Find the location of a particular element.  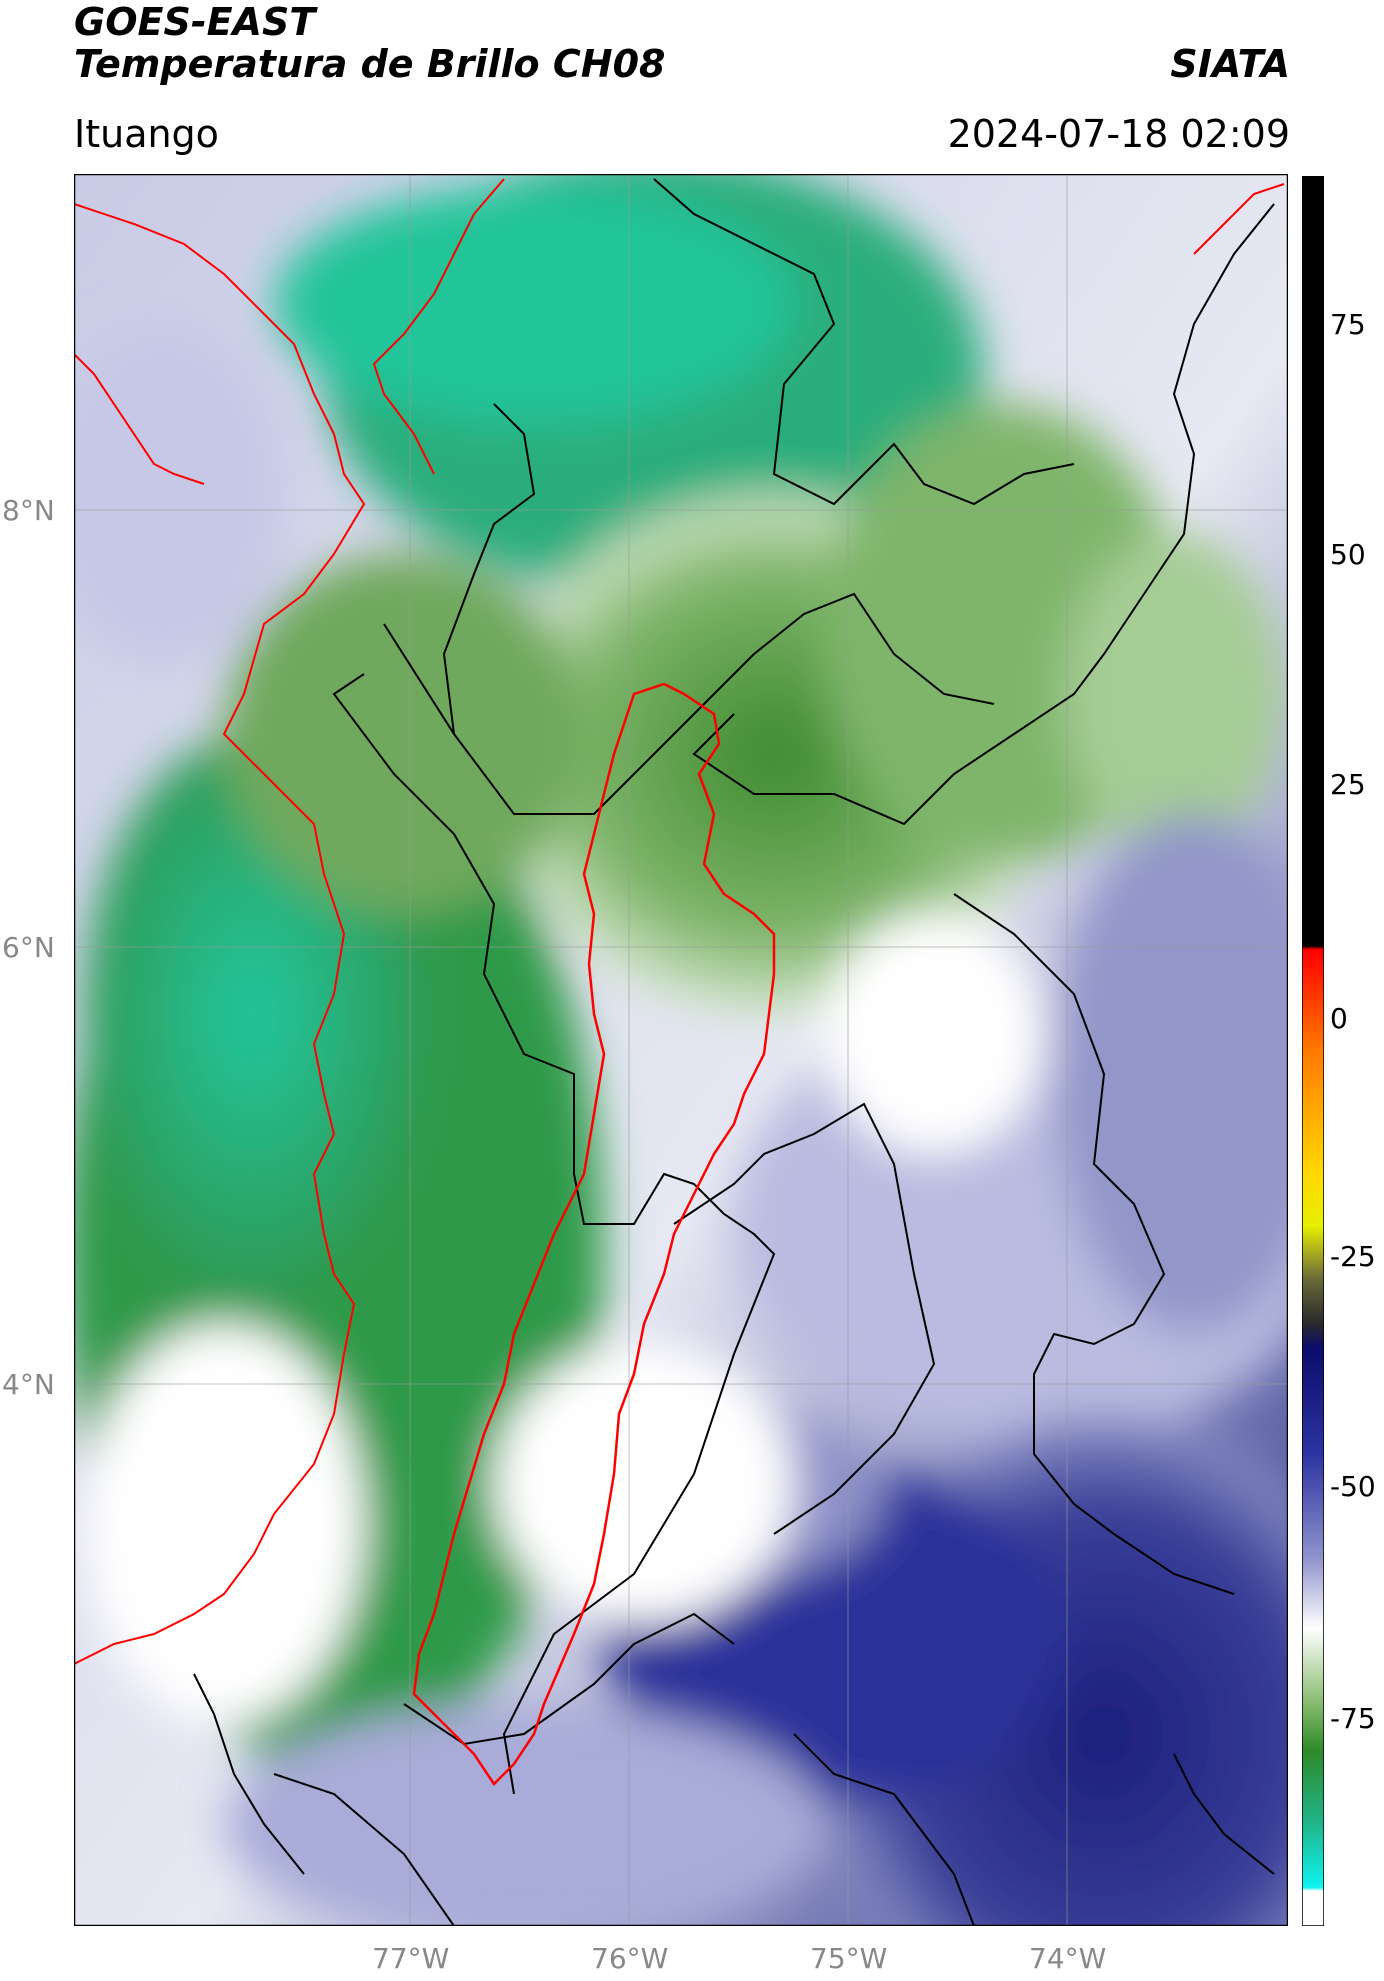

datetime-label: 2024-07-18 02:09 is located at coordinates (1118, 134).